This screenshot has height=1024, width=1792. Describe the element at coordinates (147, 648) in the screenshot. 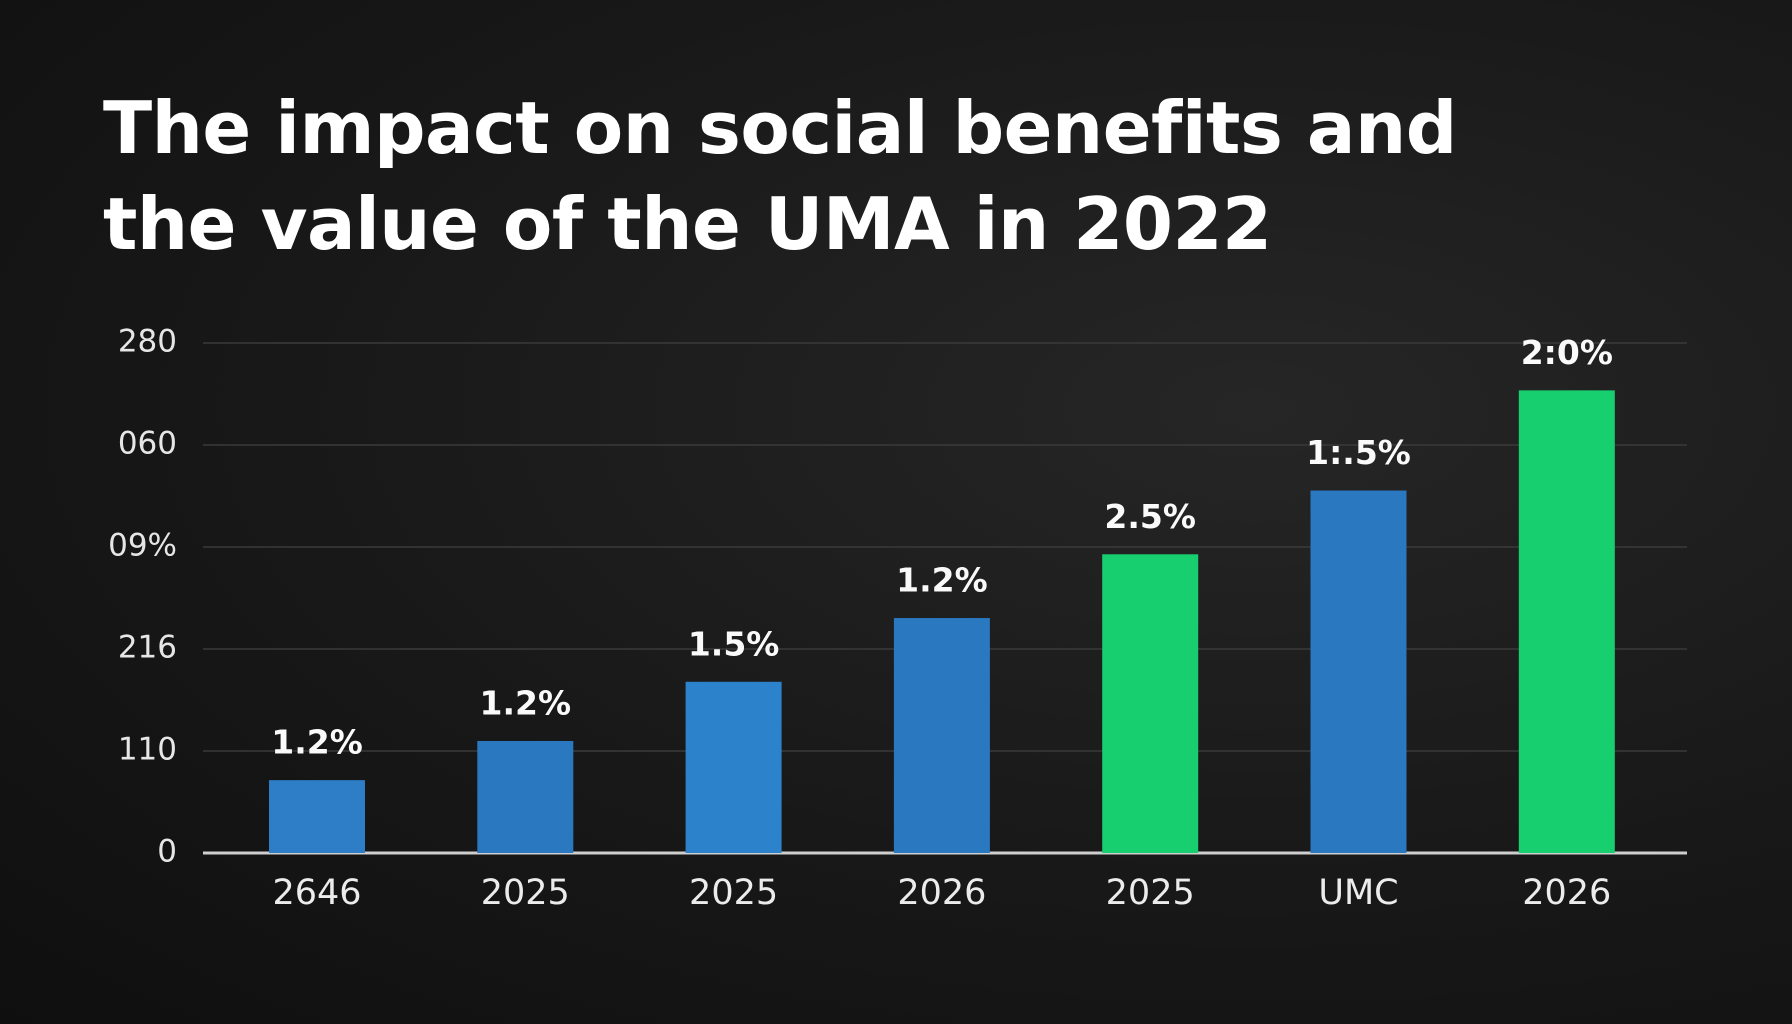

I see `y-tick-label: 216` at that location.